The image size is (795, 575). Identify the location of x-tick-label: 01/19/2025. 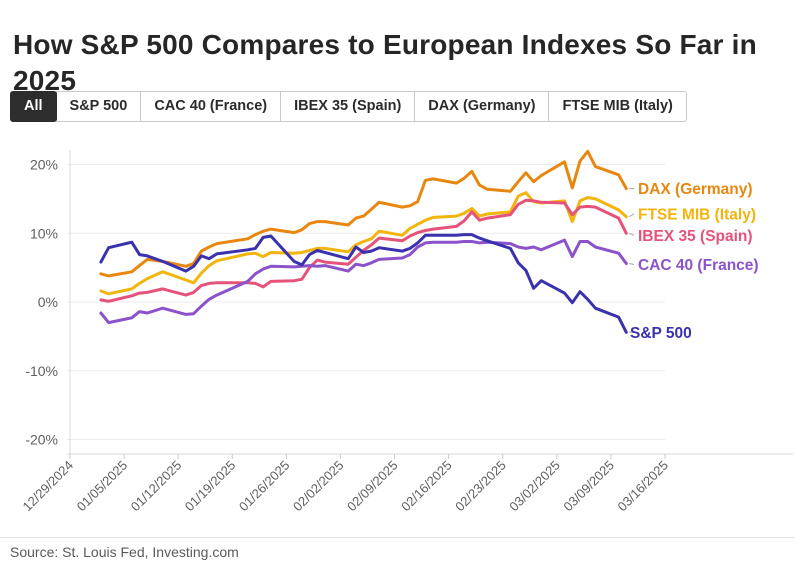
(210, 486).